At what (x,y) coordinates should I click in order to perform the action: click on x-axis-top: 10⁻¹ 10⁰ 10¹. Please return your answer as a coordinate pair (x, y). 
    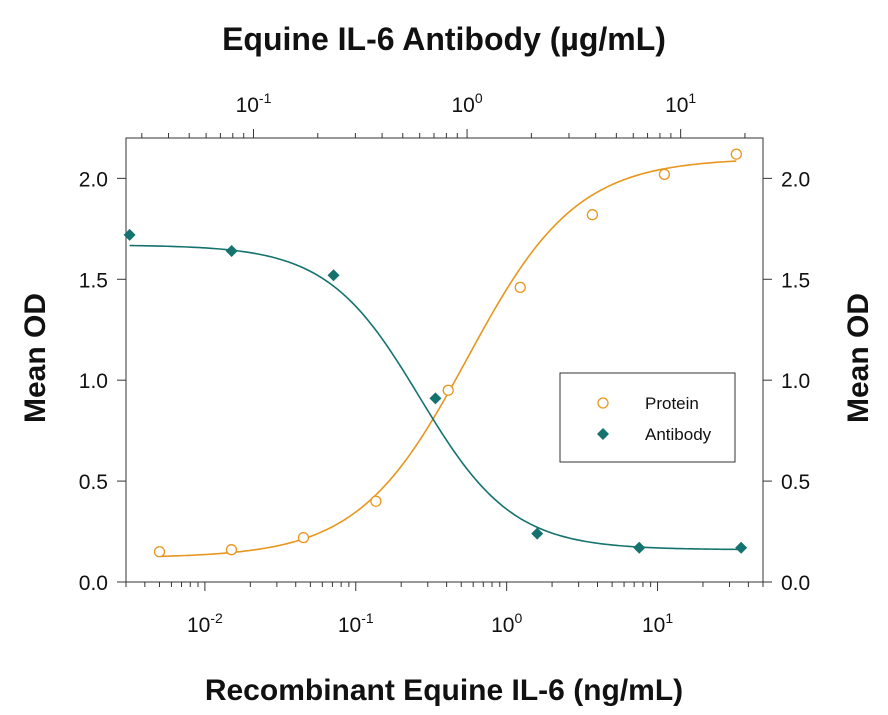
    Looking at the image, I should click on (443, 114).